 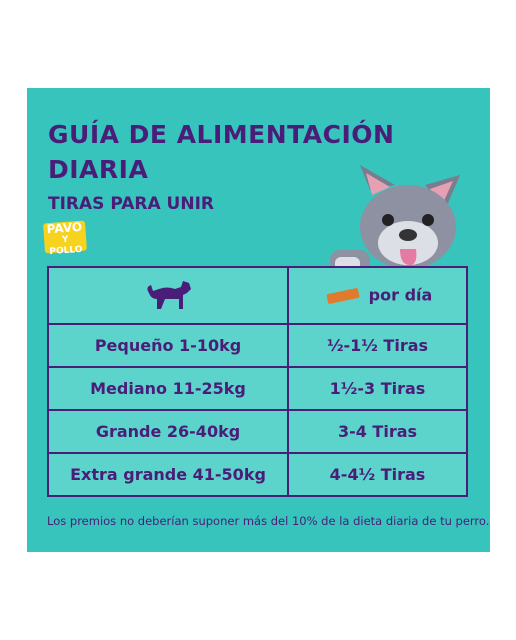 I want to click on title: GUÍA DE ALIMENTACIÓN, so click(x=221, y=134).